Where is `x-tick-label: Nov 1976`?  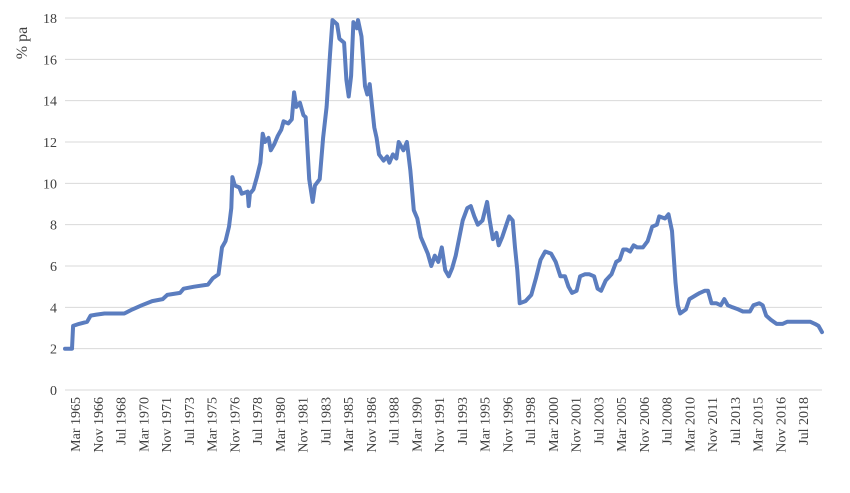 x-tick-label: Nov 1976 is located at coordinates (235, 425).